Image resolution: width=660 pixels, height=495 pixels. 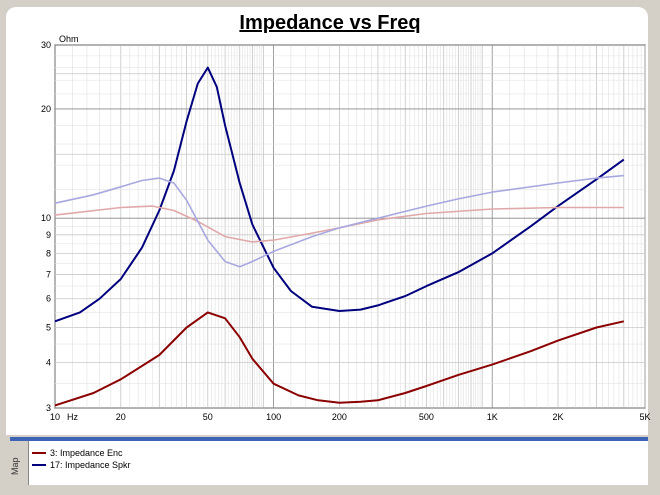 I want to click on x-tick-label: 200, so click(x=339, y=417).